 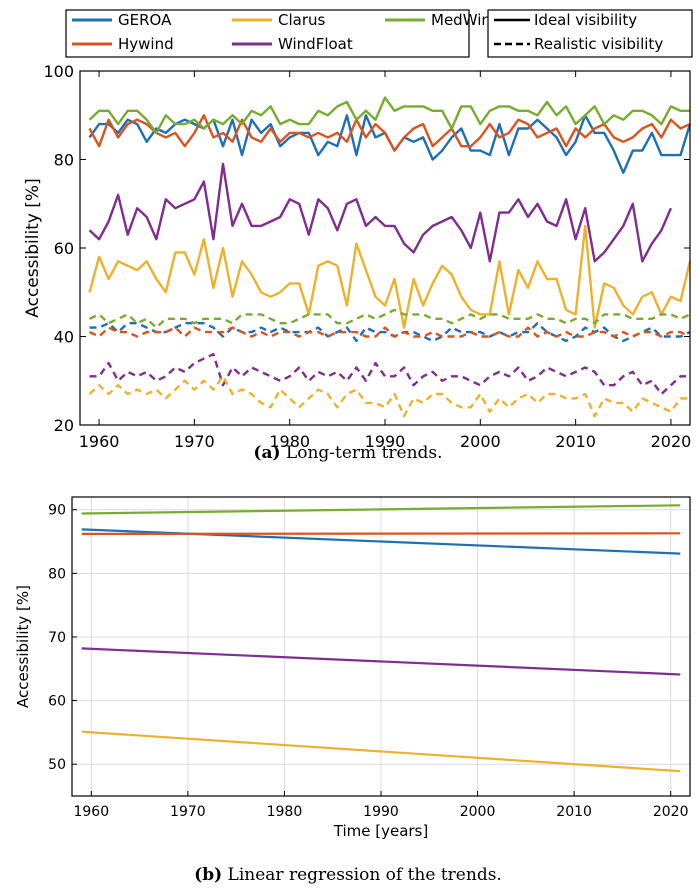 What do you see at coordinates (389, 133) in the screenshot?
I see `series-hywind-ideal-line` at bounding box center [389, 133].